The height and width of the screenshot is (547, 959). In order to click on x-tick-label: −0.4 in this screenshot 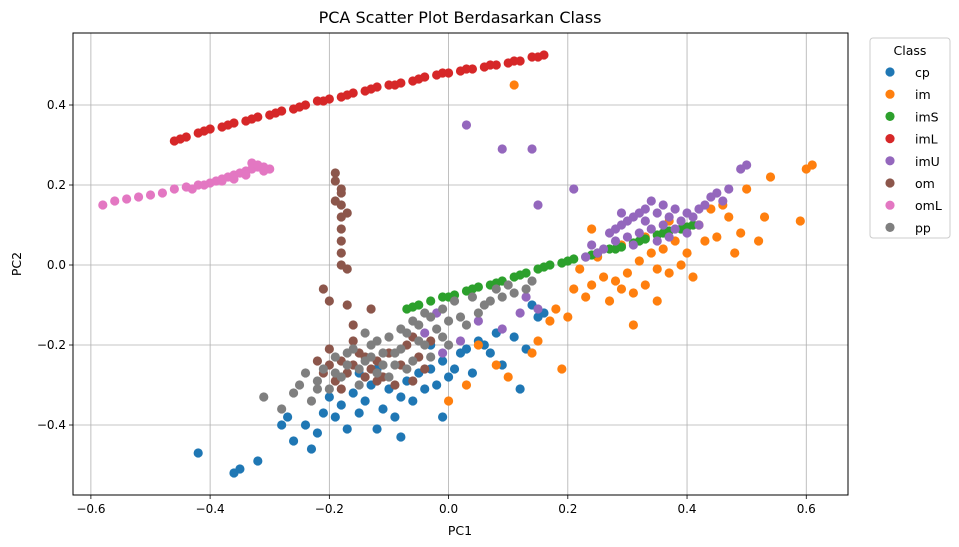, I will do `click(210, 509)`.